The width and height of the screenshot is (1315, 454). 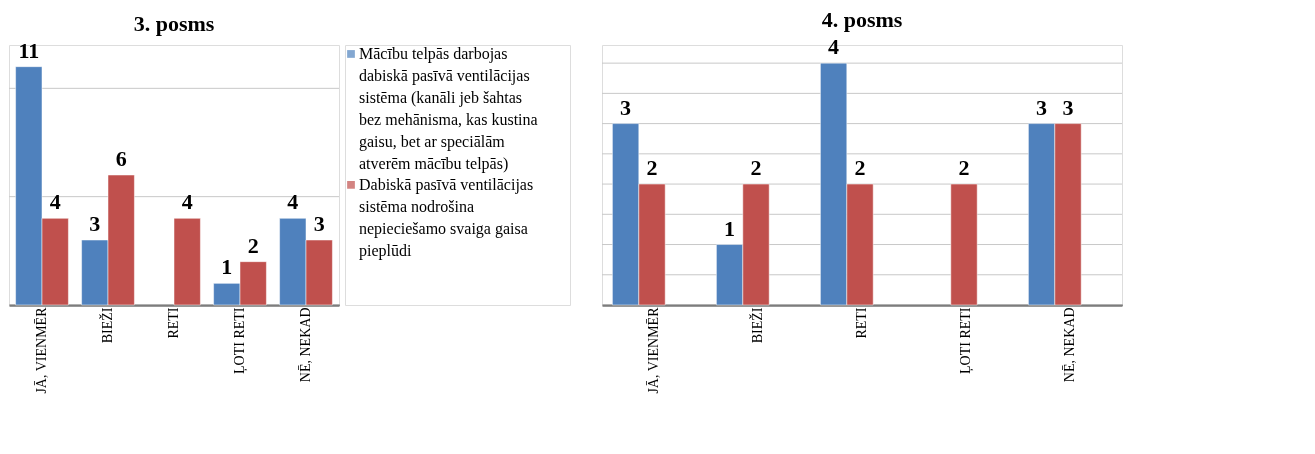 What do you see at coordinates (174, 23) in the screenshot?
I see `chart-title: 3. posms` at bounding box center [174, 23].